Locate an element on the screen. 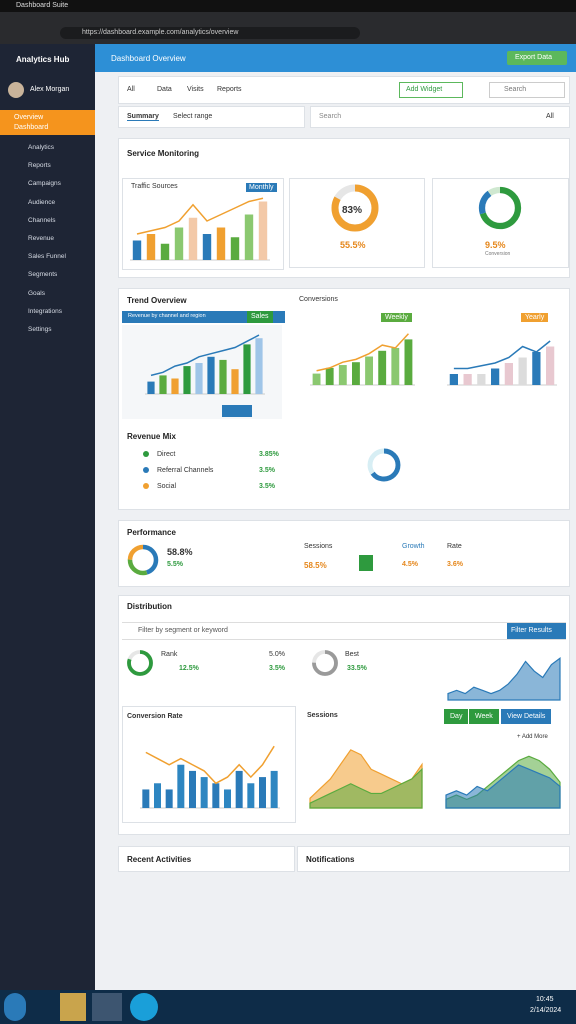 The image size is (576, 1024). nav-item: Goals is located at coordinates (36, 293).